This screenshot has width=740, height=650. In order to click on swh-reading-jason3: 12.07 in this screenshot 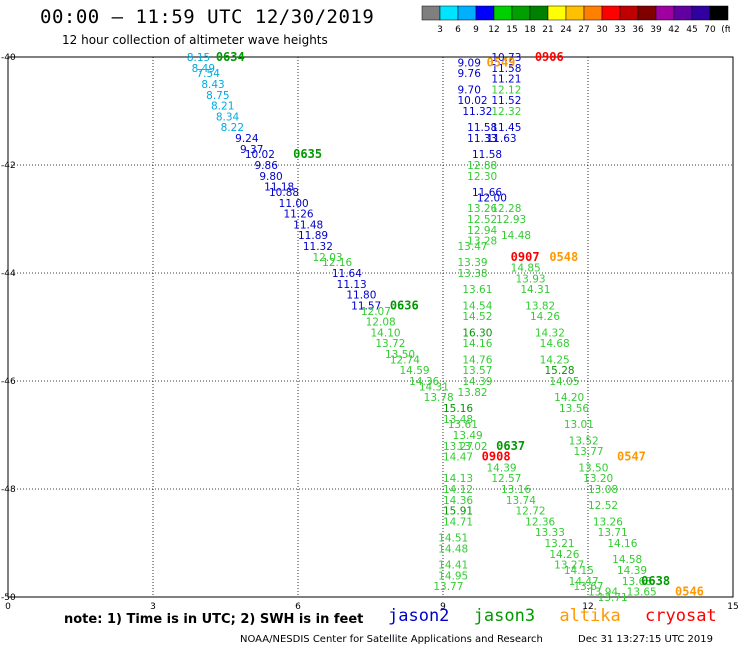, I will do `click(376, 312)`.